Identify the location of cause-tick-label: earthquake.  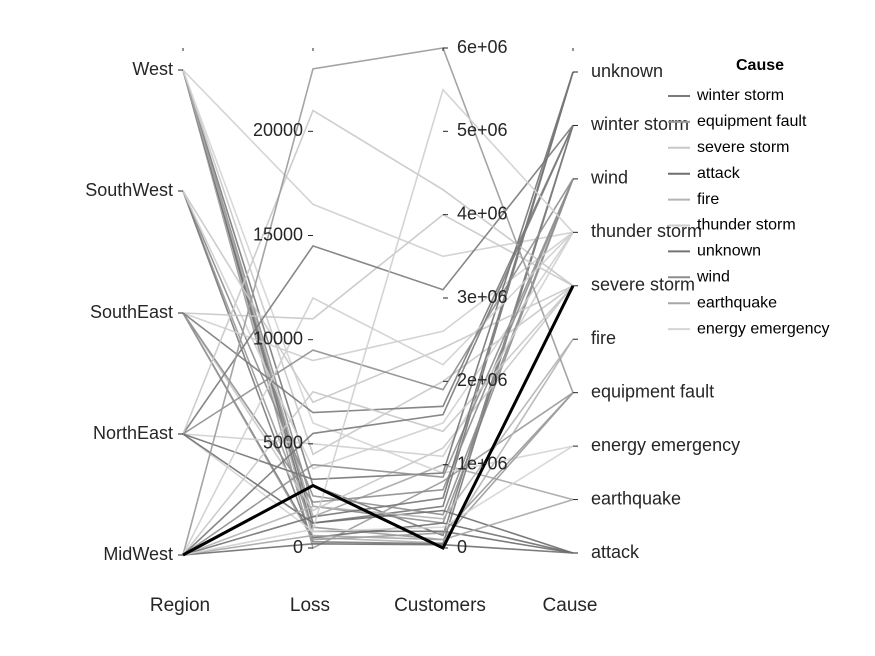
(636, 498).